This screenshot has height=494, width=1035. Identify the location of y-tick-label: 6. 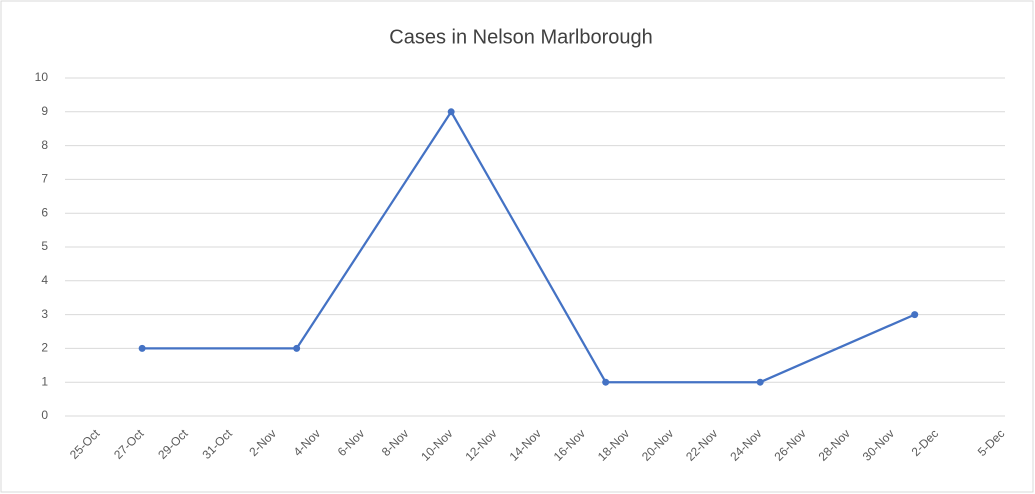
(44, 212).